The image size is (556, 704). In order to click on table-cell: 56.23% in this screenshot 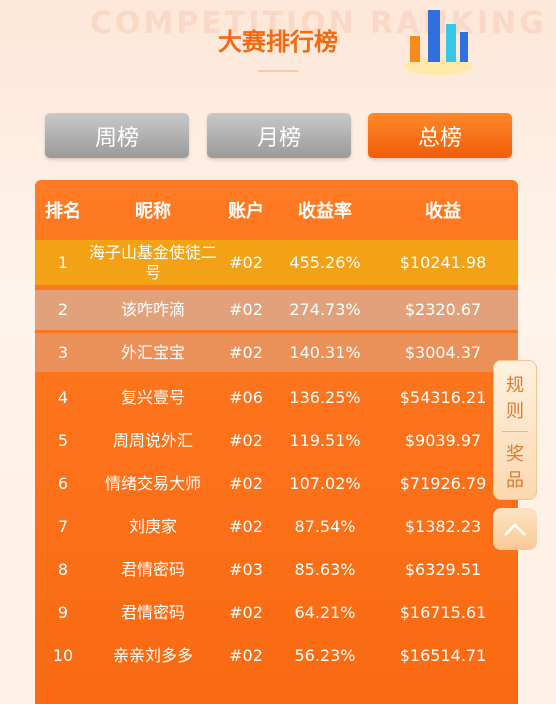, I will do `click(325, 655)`.